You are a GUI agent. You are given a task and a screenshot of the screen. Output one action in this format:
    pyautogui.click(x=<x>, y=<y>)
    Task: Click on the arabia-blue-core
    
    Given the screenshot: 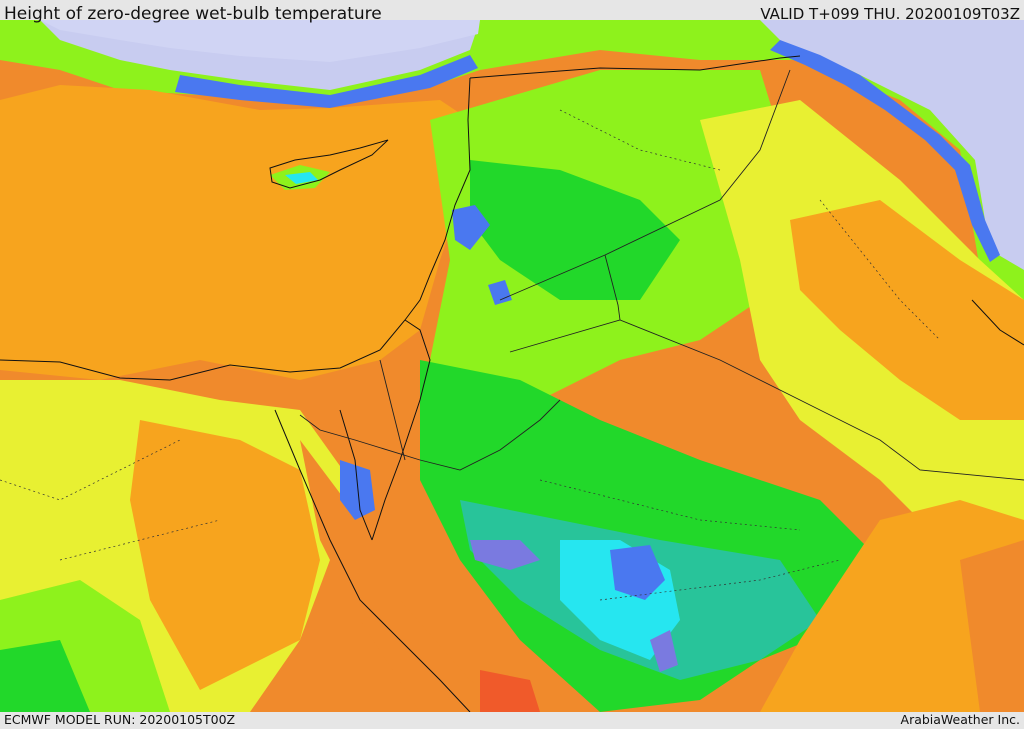 What is the action you would take?
    pyautogui.click(x=637, y=572)
    